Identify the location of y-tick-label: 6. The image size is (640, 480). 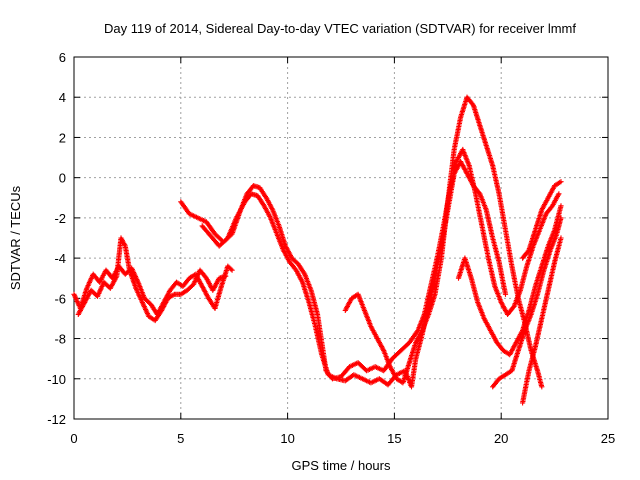
(62, 57).